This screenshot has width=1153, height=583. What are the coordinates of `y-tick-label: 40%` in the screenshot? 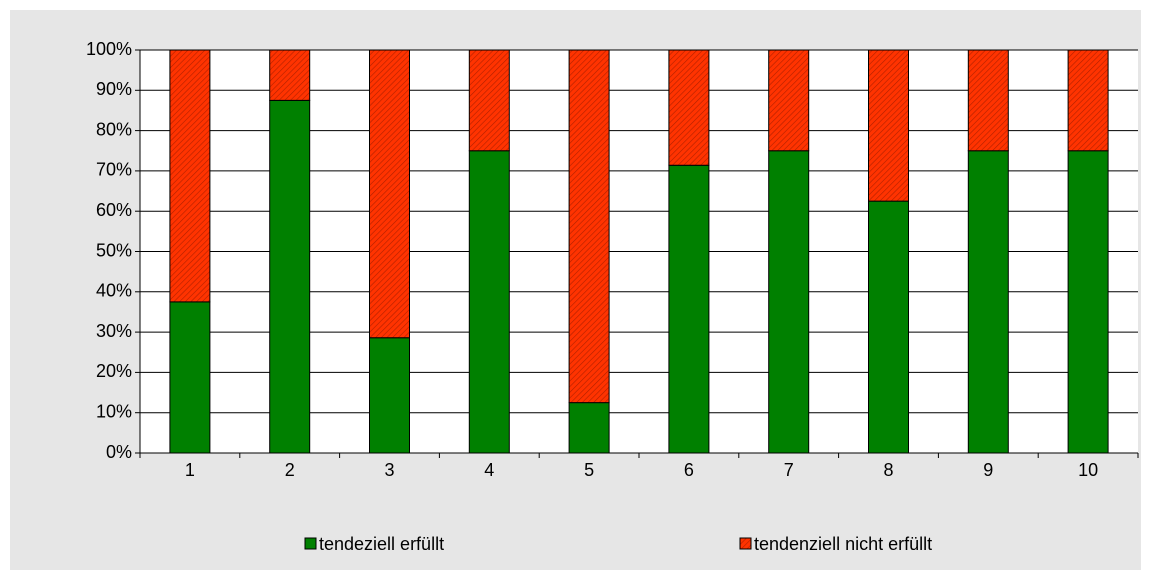 It's located at (114, 291).